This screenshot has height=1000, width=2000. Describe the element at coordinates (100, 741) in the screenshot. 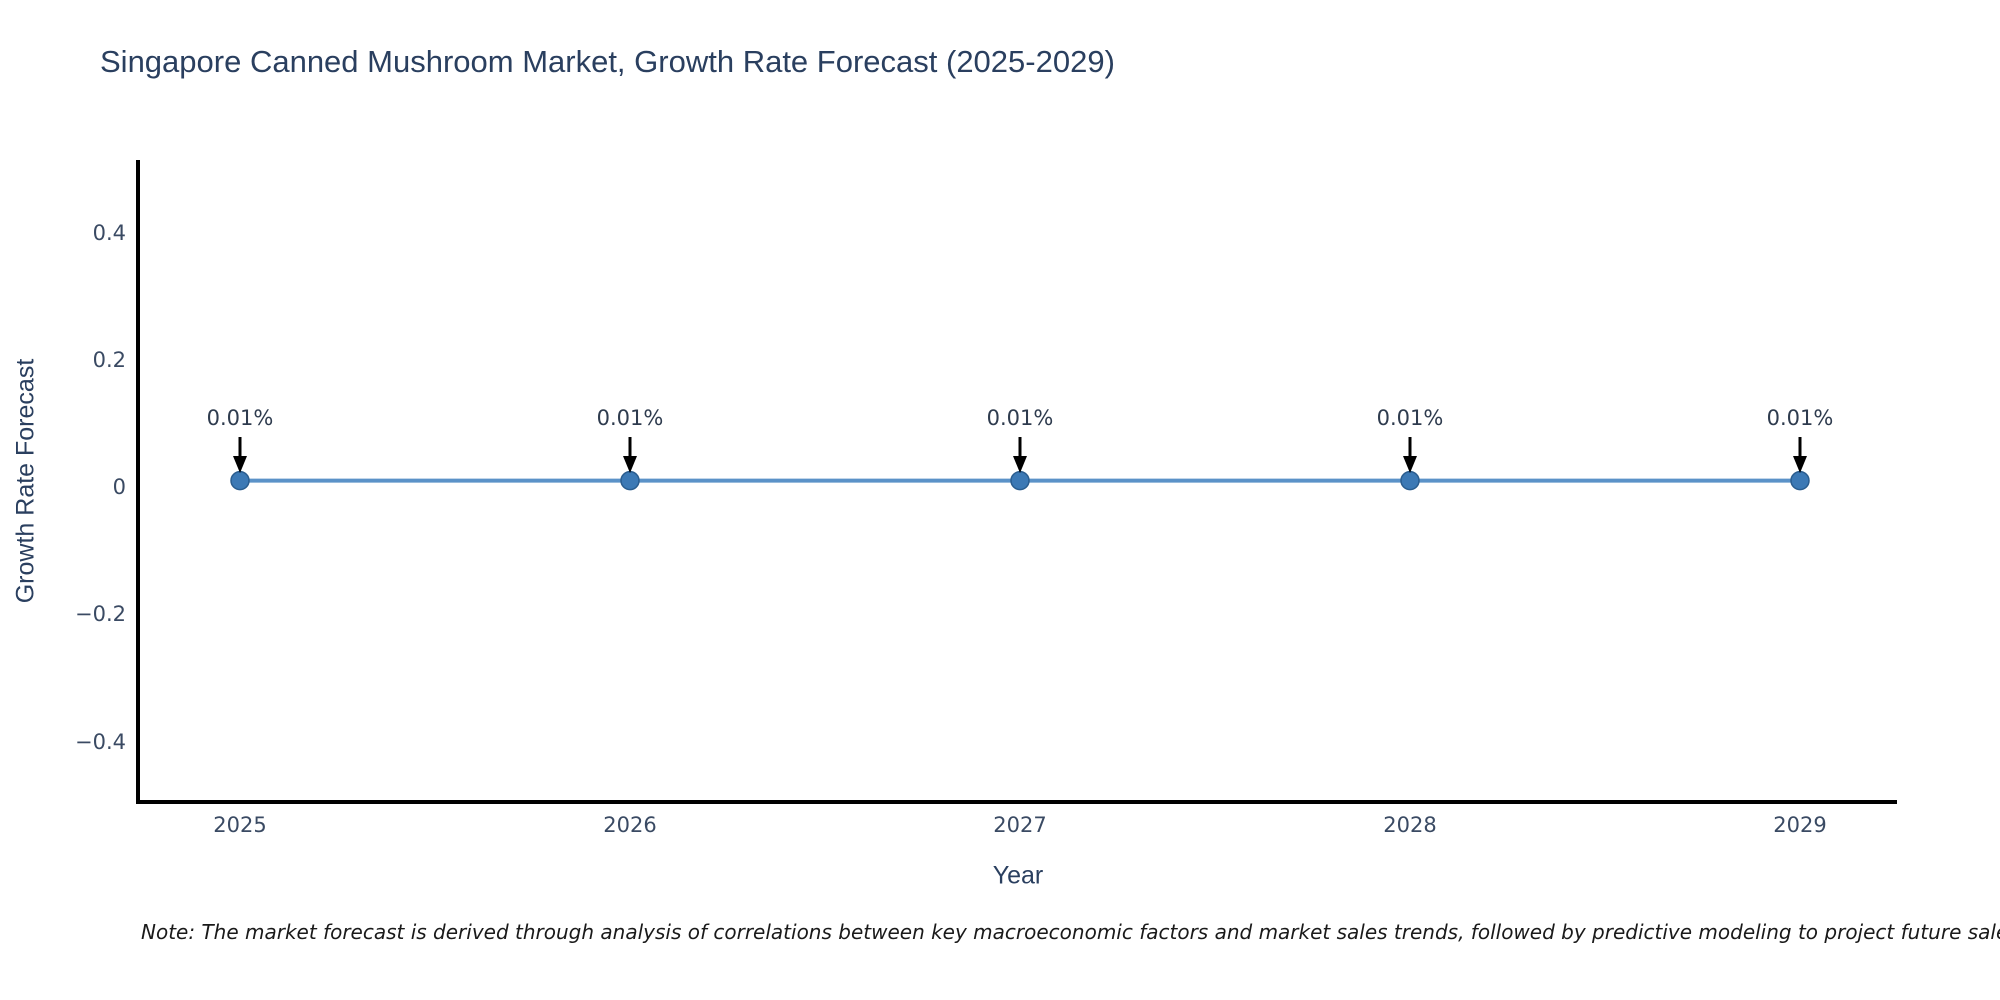

I see `y-tick-label: −0.4` at that location.